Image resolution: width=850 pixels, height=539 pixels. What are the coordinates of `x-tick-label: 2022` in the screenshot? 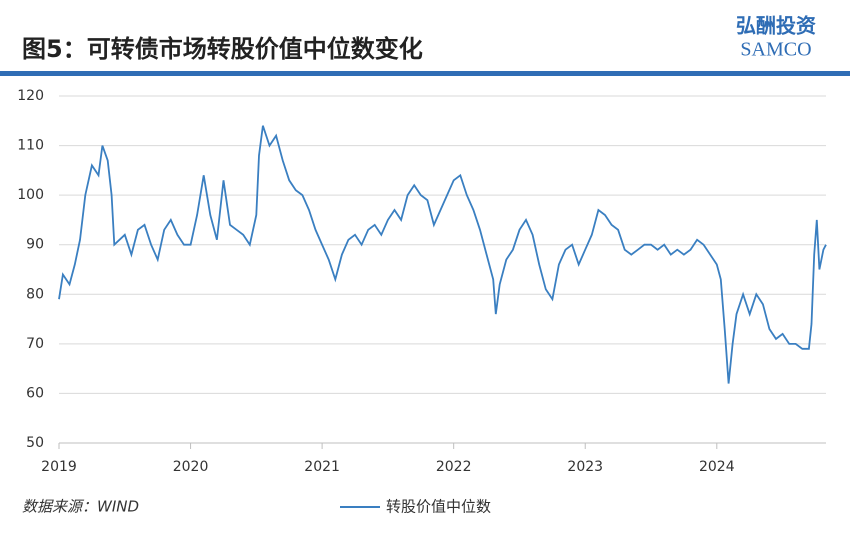 It's located at (454, 467).